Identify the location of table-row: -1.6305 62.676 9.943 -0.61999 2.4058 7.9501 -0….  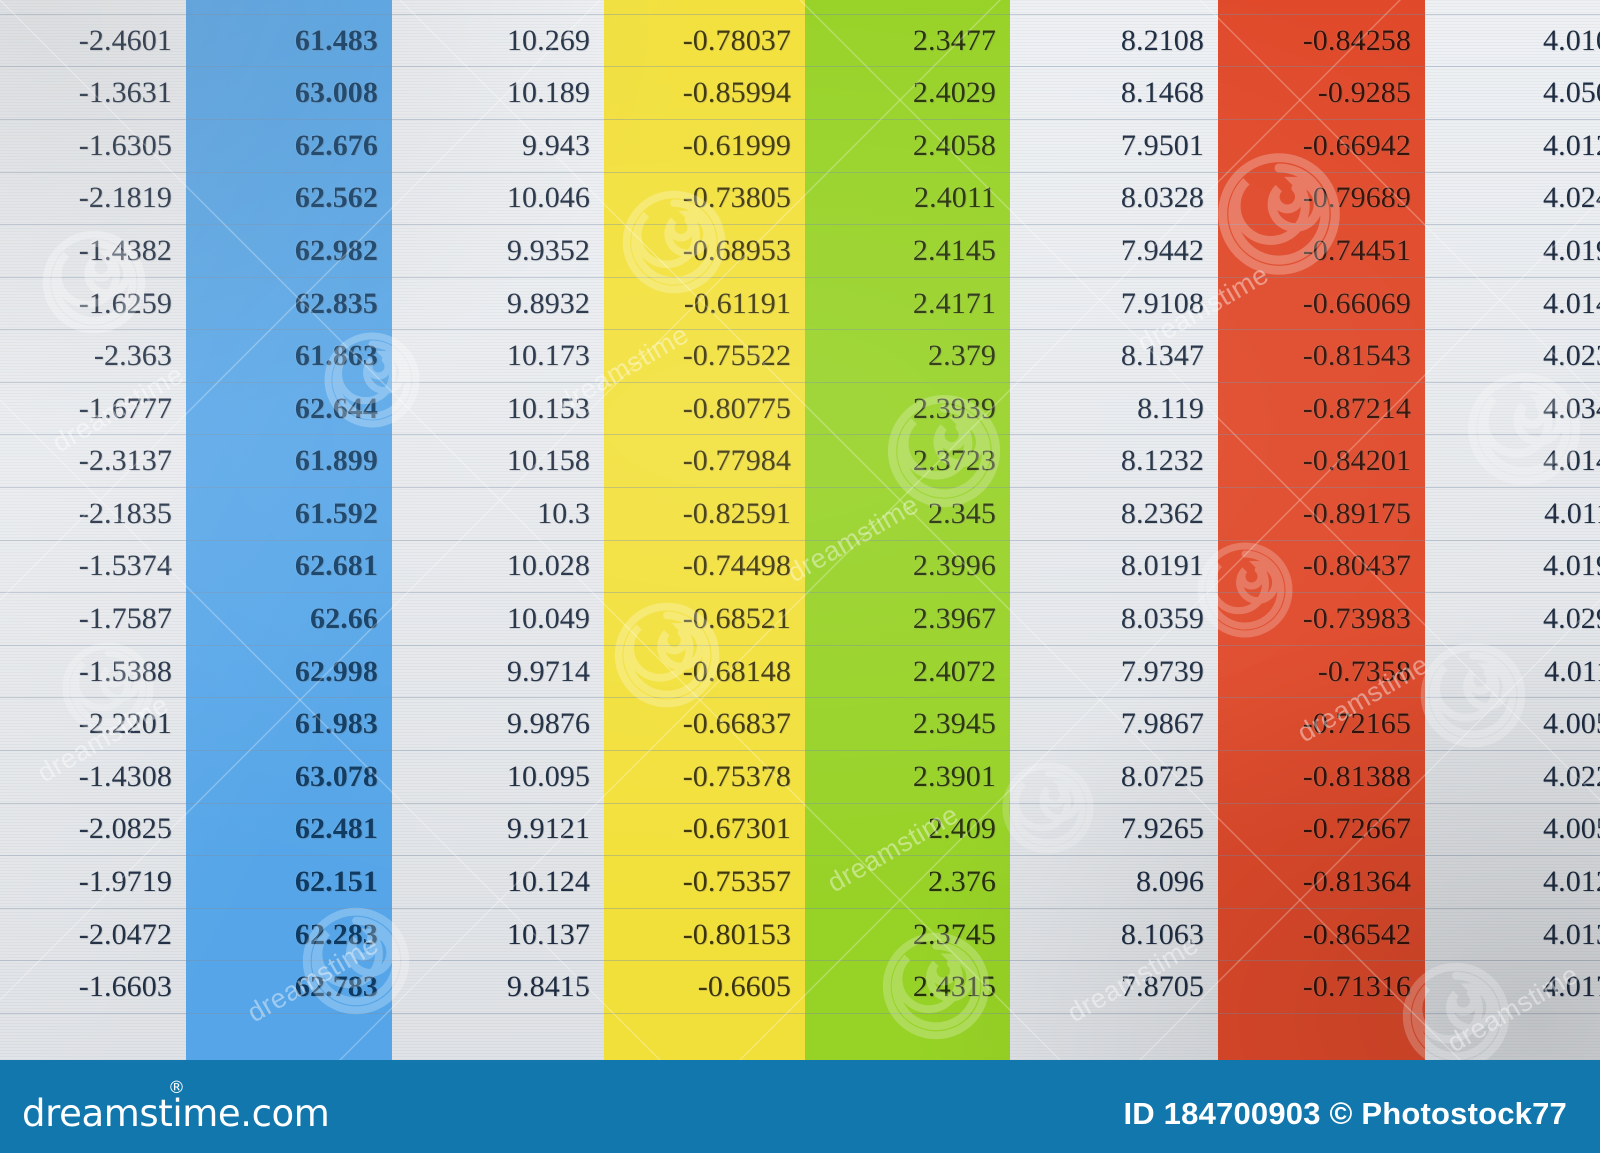
(800, 146).